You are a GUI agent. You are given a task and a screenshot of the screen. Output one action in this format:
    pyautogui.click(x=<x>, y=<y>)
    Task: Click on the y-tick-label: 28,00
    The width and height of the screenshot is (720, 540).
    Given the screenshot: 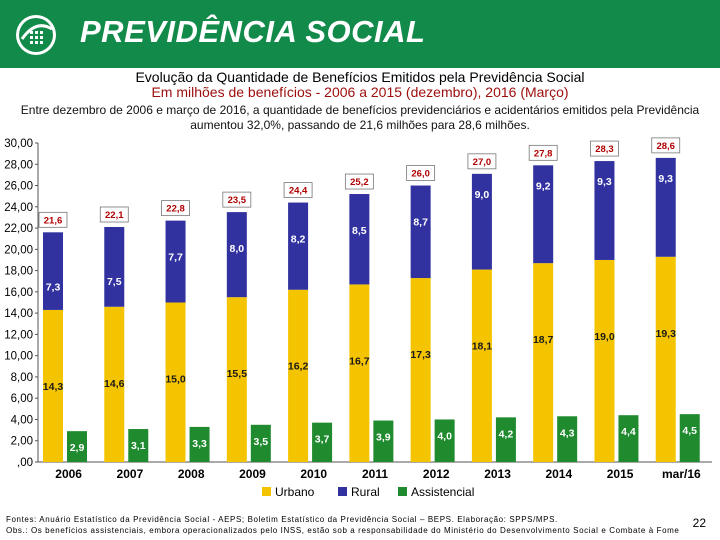 What is the action you would take?
    pyautogui.click(x=18, y=165)
    